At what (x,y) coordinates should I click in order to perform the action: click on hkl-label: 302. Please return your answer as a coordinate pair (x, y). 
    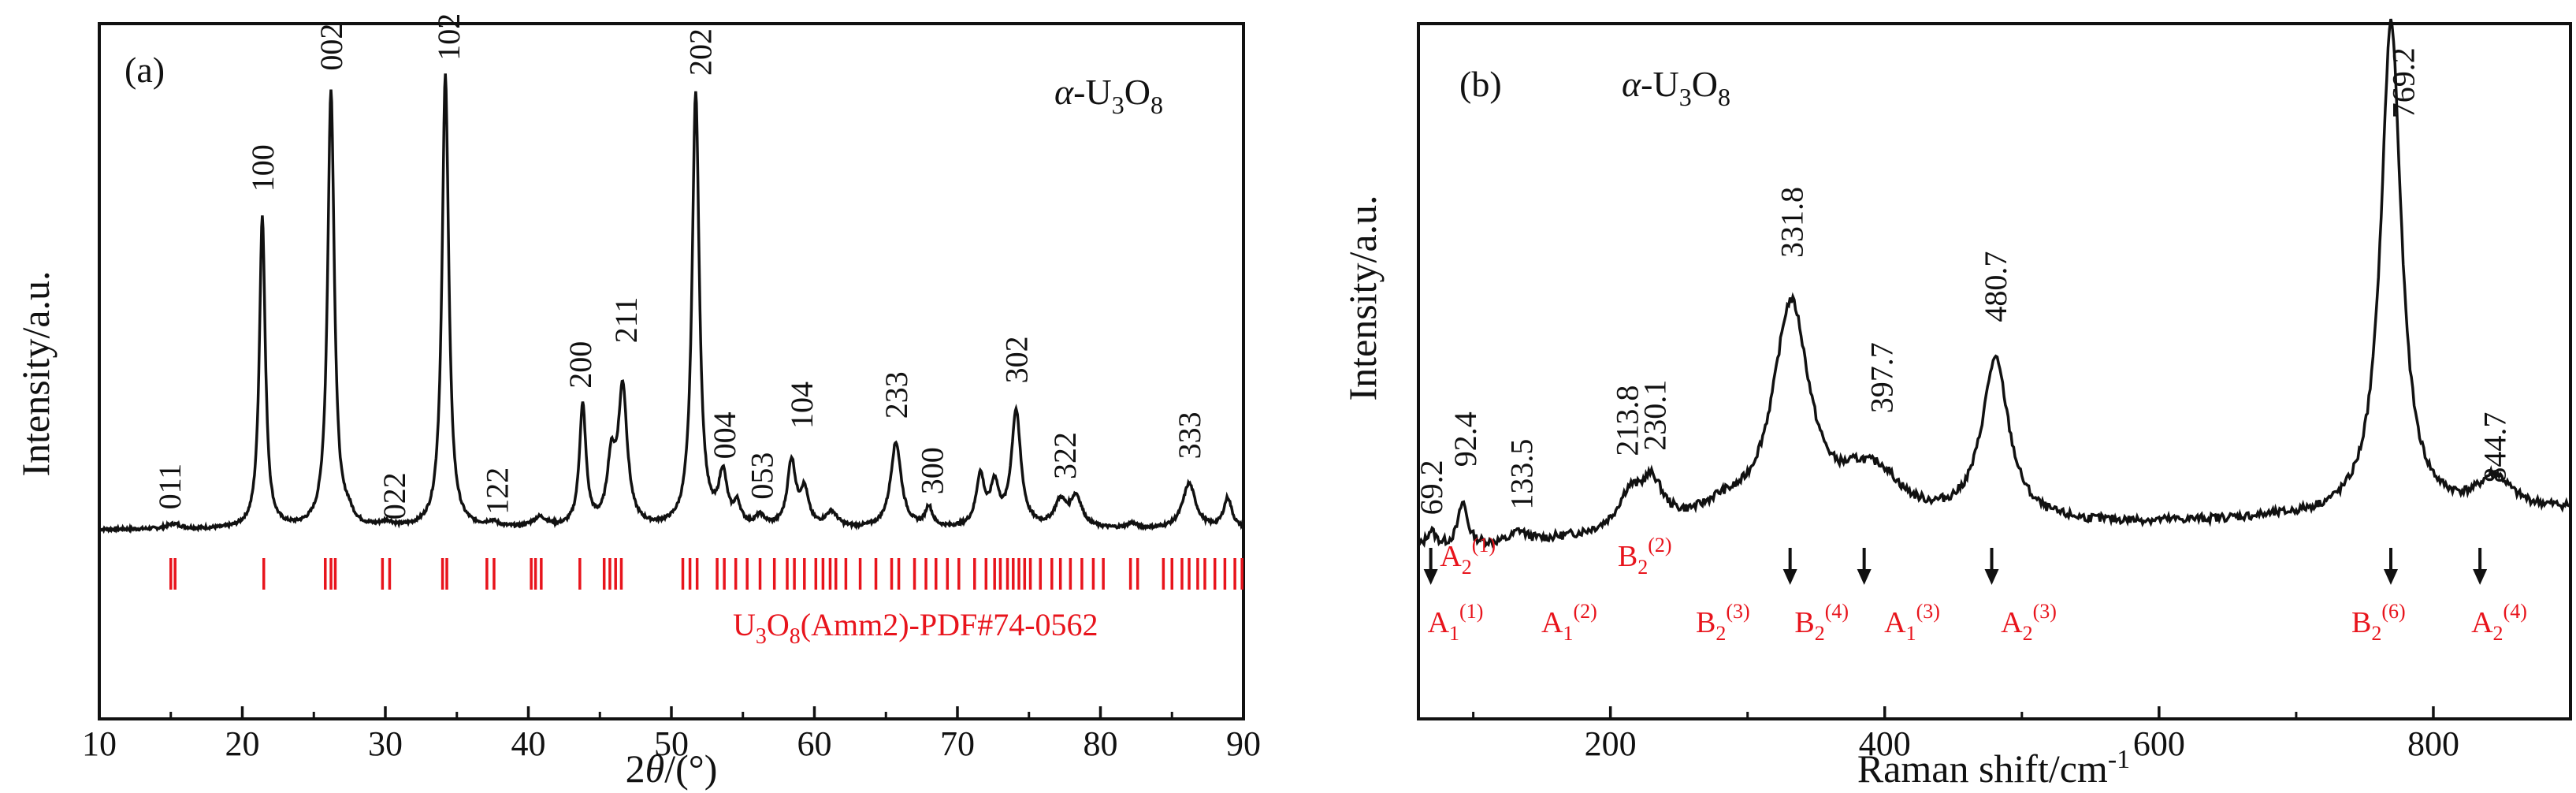
    Looking at the image, I should click on (1016, 359).